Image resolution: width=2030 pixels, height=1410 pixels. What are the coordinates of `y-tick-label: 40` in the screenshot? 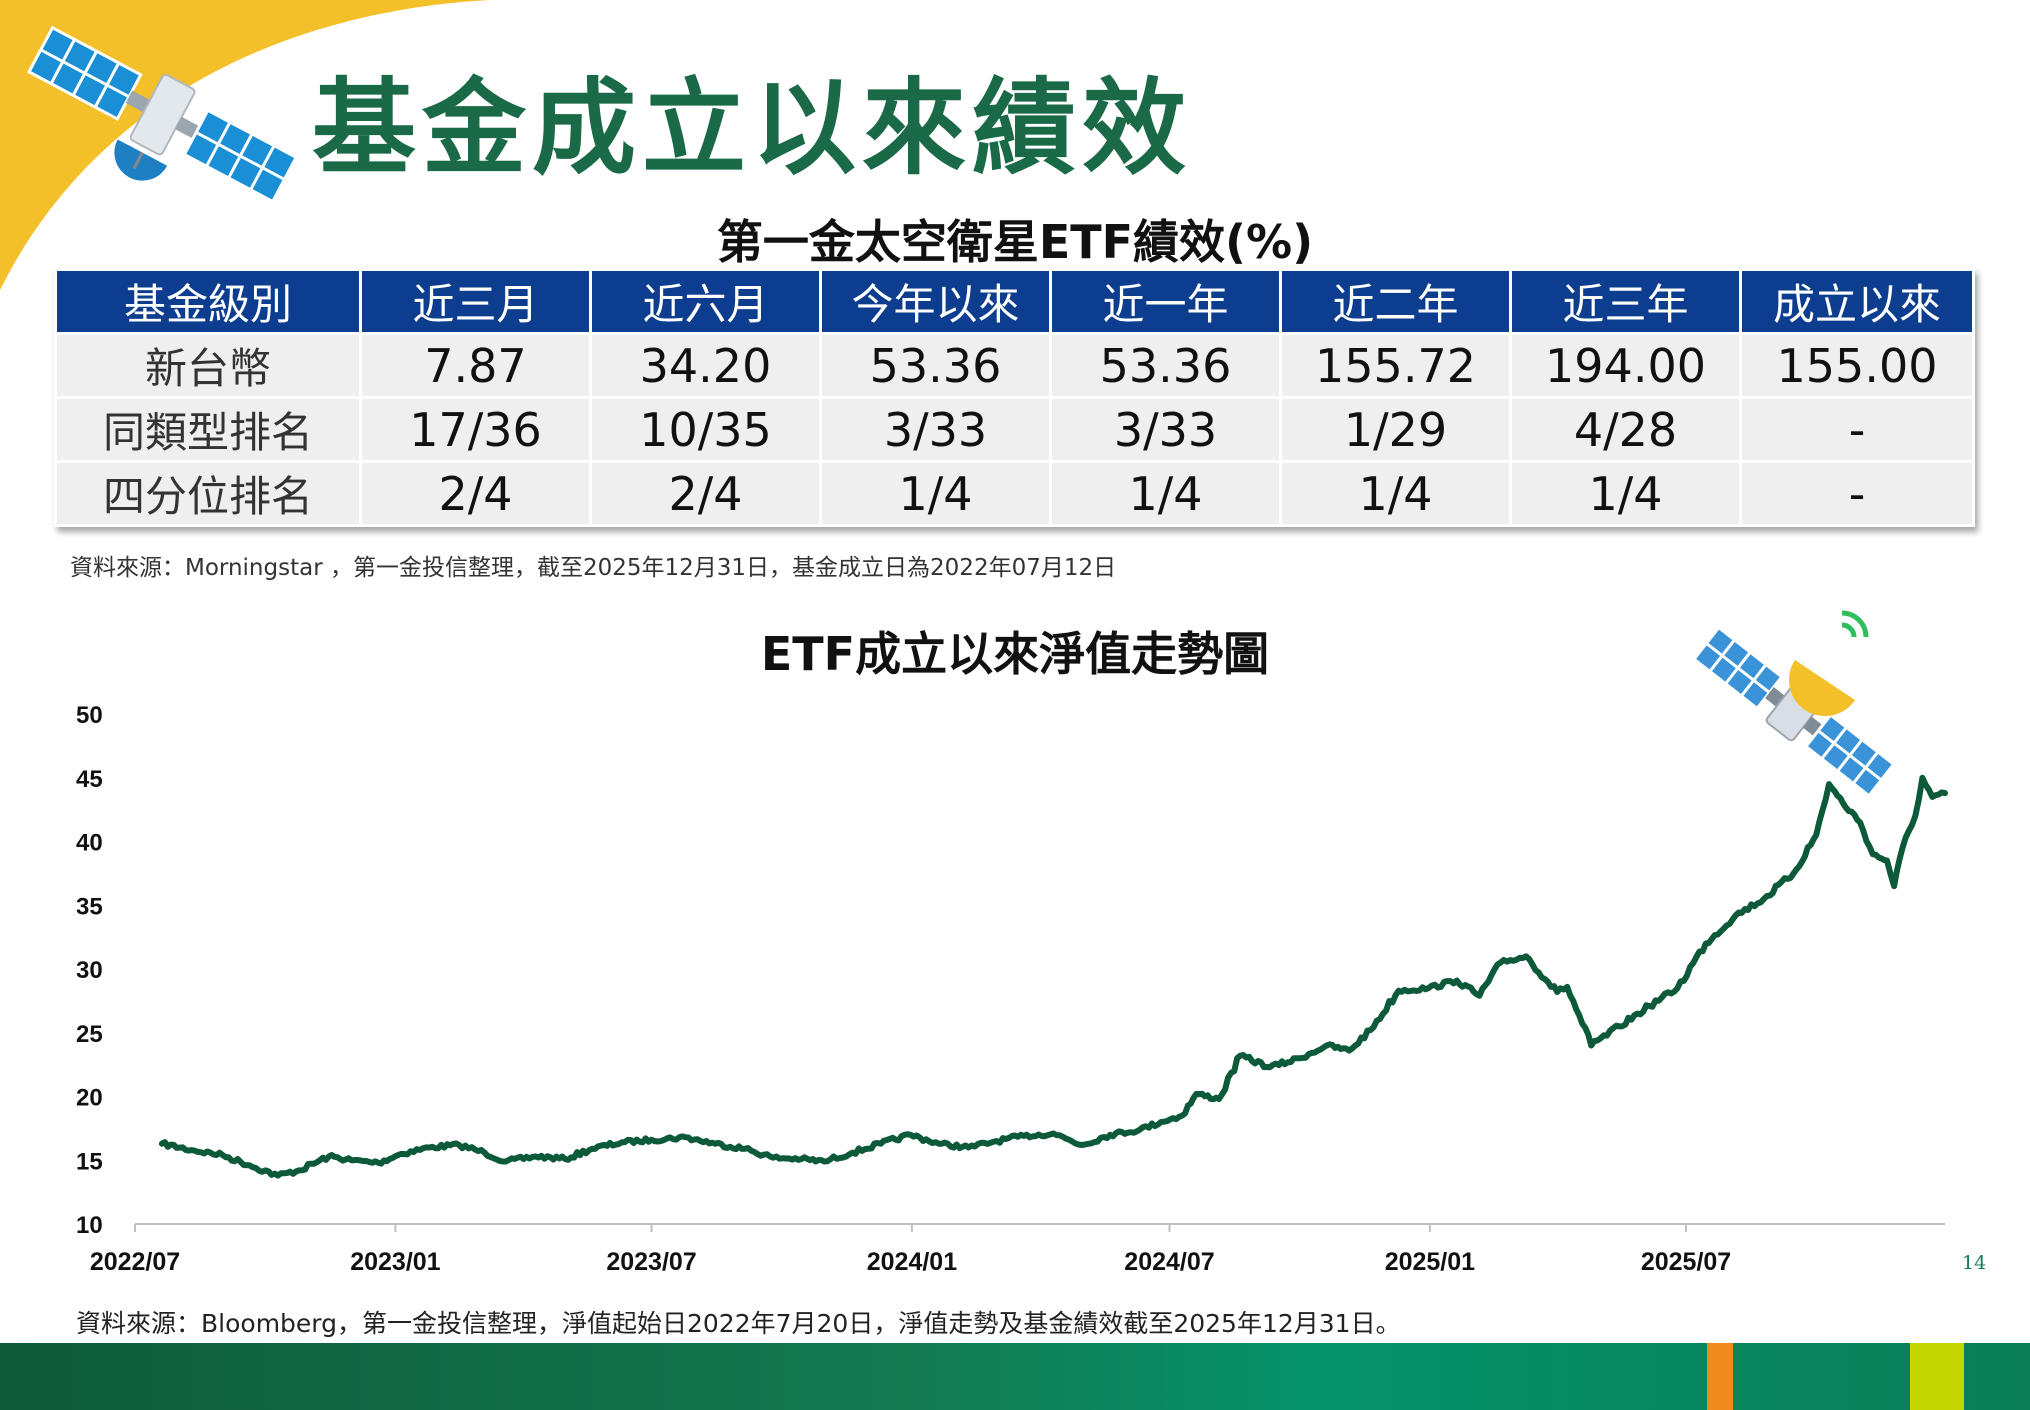 It's located at (89, 843).